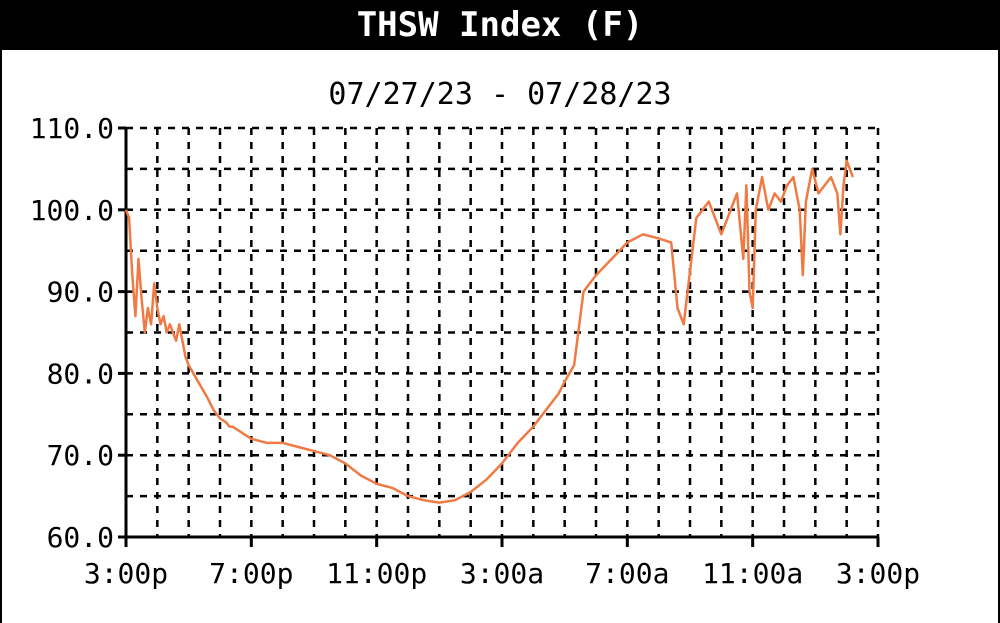 The width and height of the screenshot is (1000, 623). What do you see at coordinates (627, 573) in the screenshot?
I see `x-tick-label: 7:00a` at bounding box center [627, 573].